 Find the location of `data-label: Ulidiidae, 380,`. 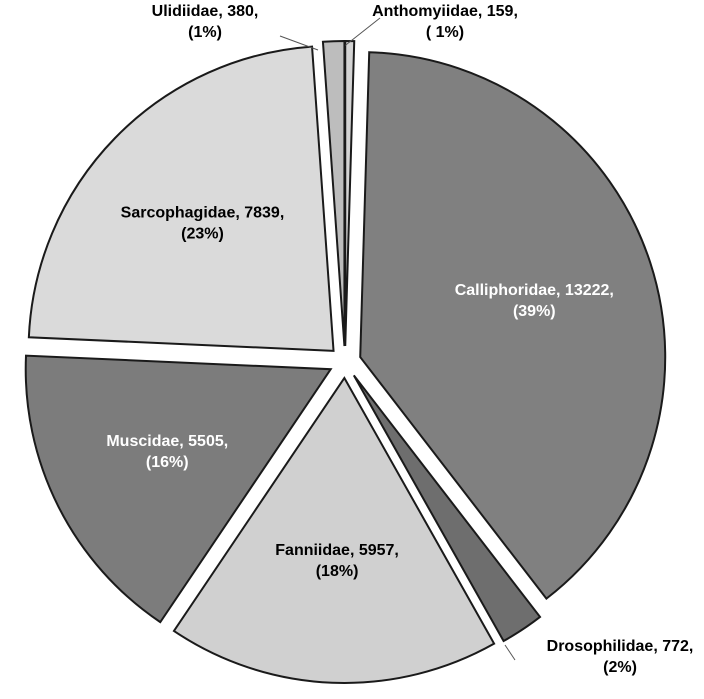

data-label: Ulidiidae, 380, is located at coordinates (205, 11).